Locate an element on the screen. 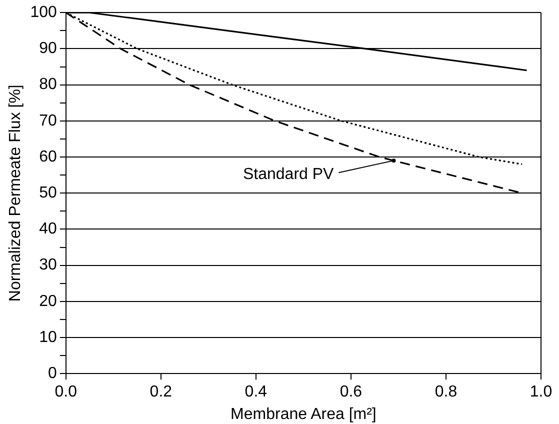 The image size is (559, 424). y-tick-label: 50 is located at coordinates (48, 193).